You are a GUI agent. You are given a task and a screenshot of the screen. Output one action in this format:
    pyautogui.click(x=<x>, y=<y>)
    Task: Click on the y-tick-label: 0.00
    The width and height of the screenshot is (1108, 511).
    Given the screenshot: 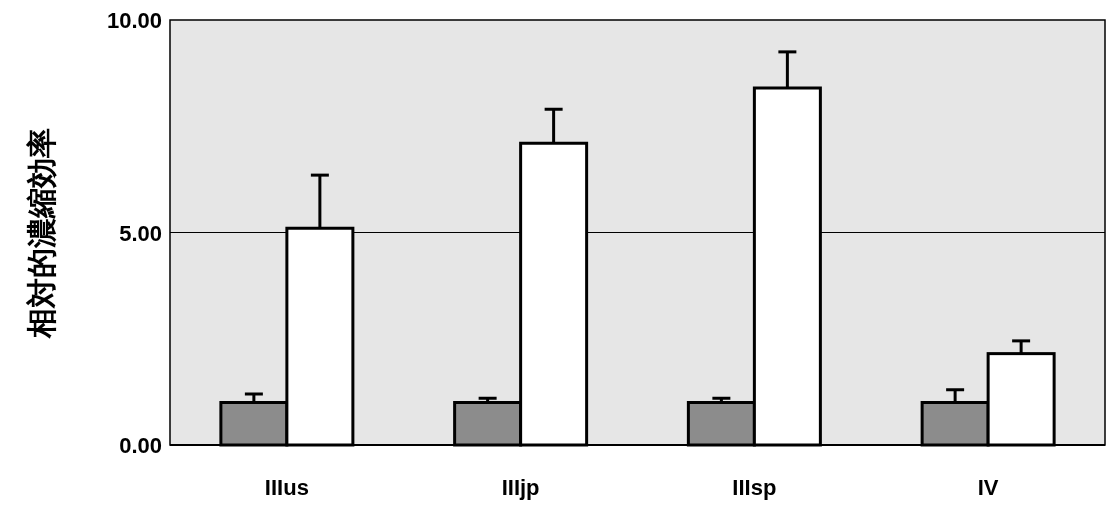 What is the action you would take?
    pyautogui.click(x=140, y=445)
    